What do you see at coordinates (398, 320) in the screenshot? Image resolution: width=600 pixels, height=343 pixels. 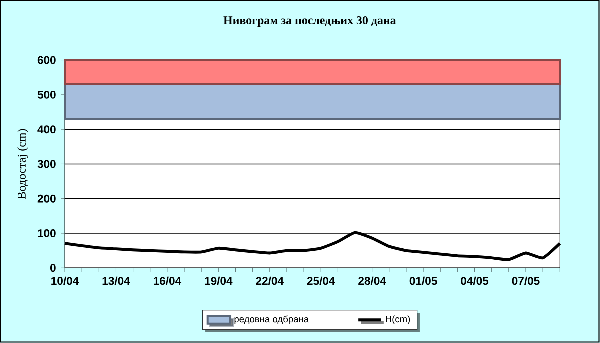 I see `legend-label: H(cm)` at bounding box center [398, 320].